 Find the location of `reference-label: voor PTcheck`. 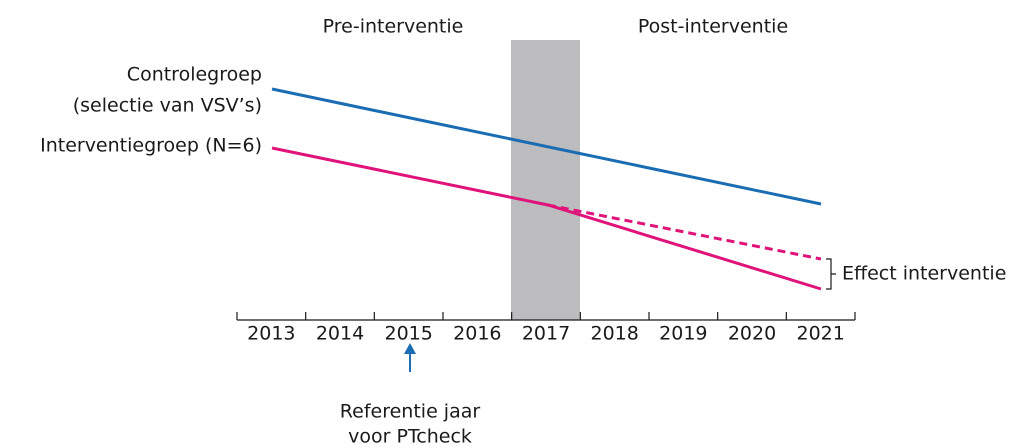

reference-label: voor PTcheck is located at coordinates (410, 437).